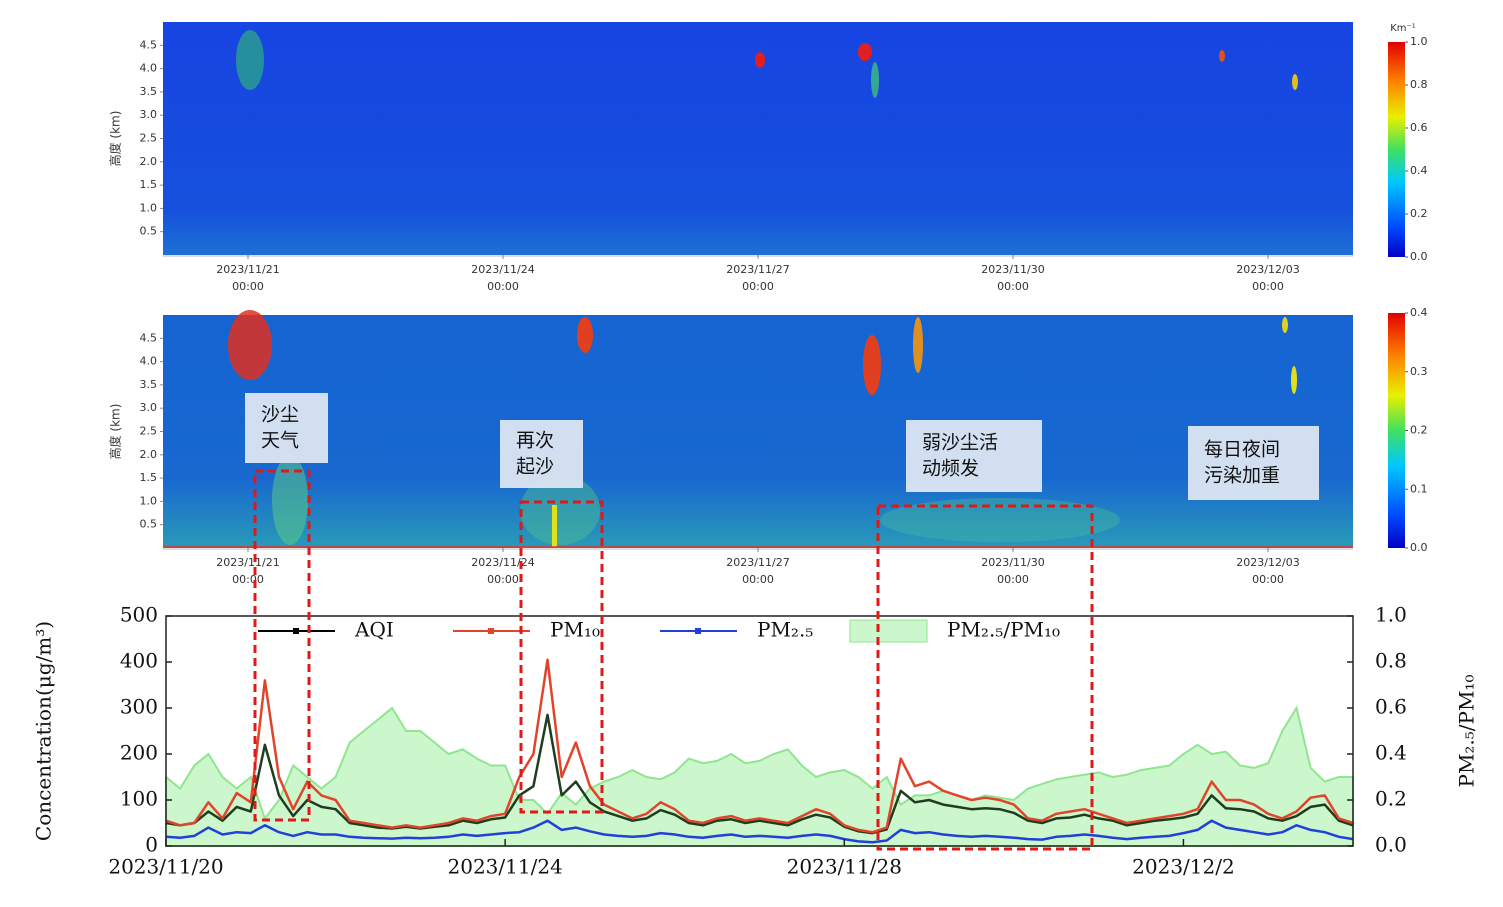 The width and height of the screenshot is (1503, 907). What do you see at coordinates (1396, 149) in the screenshot?
I see `colorbar` at bounding box center [1396, 149].